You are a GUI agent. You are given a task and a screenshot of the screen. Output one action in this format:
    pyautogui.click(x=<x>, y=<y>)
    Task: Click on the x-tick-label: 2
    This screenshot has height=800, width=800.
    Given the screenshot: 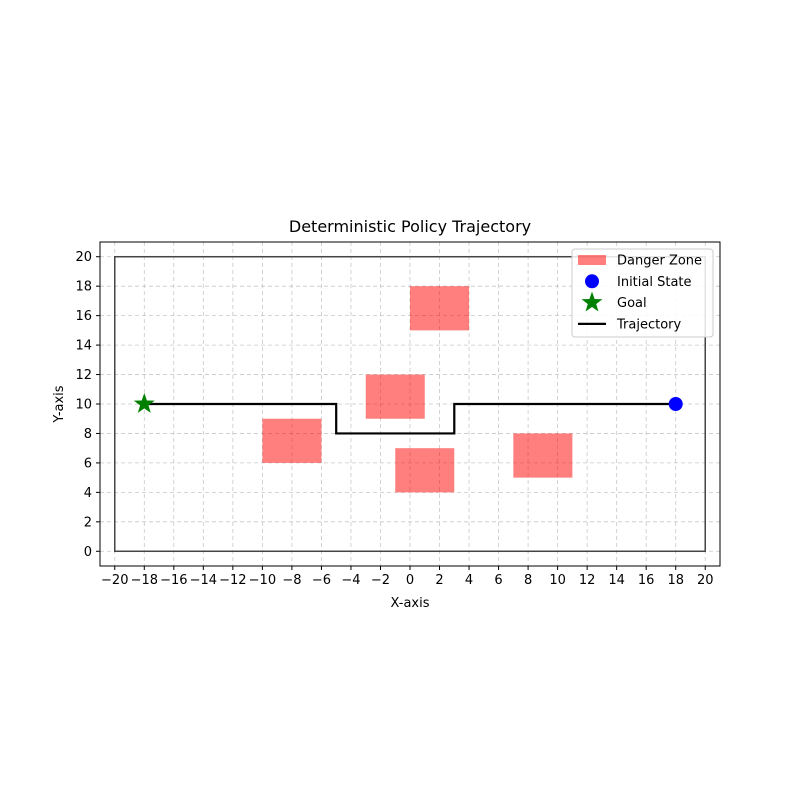 What is the action you would take?
    pyautogui.click(x=439, y=580)
    